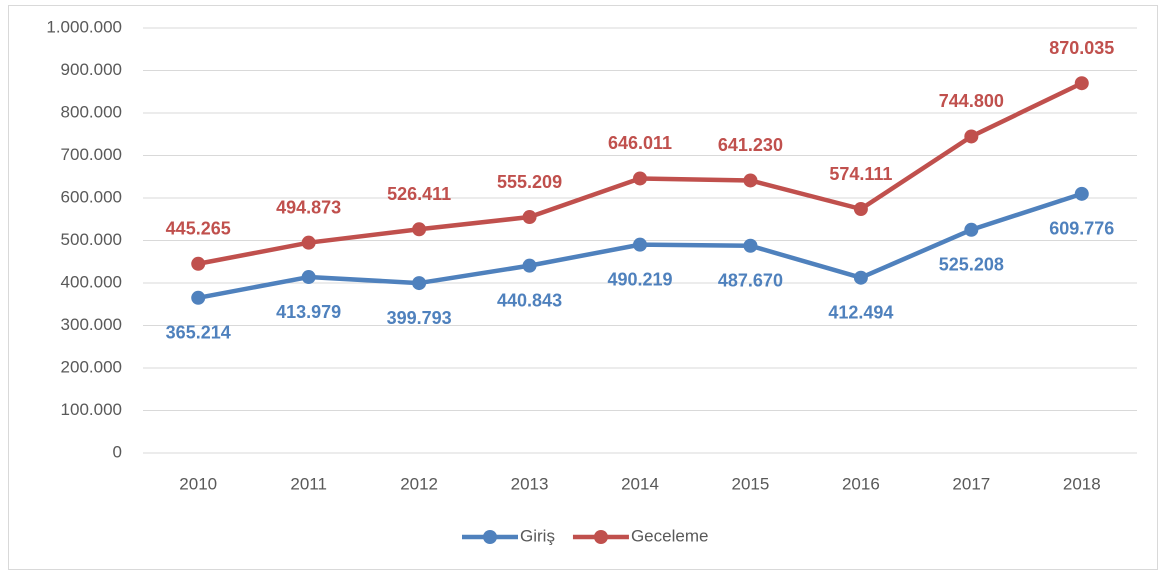 The height and width of the screenshot is (576, 1164). I want to click on y-tick-label: 800.000, so click(91, 111).